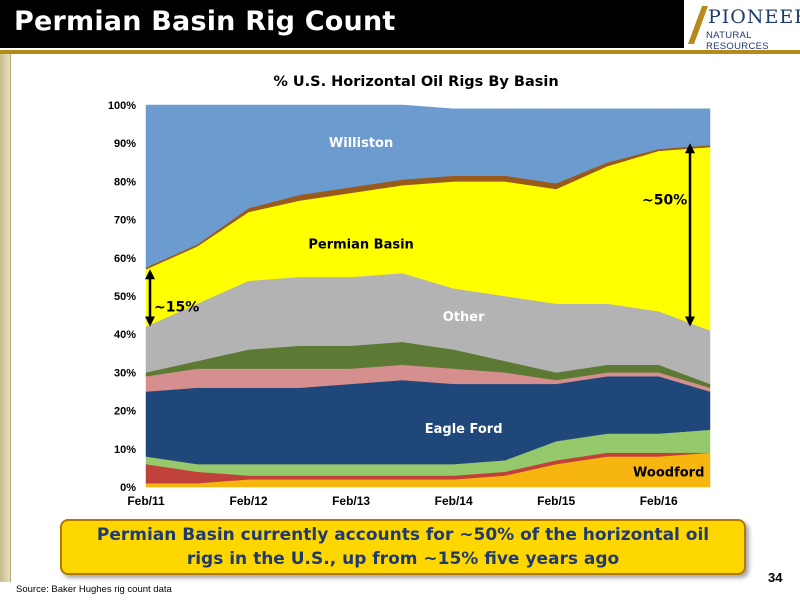 The image size is (800, 600). I want to click on y-tick-label: 20%, so click(125, 412).